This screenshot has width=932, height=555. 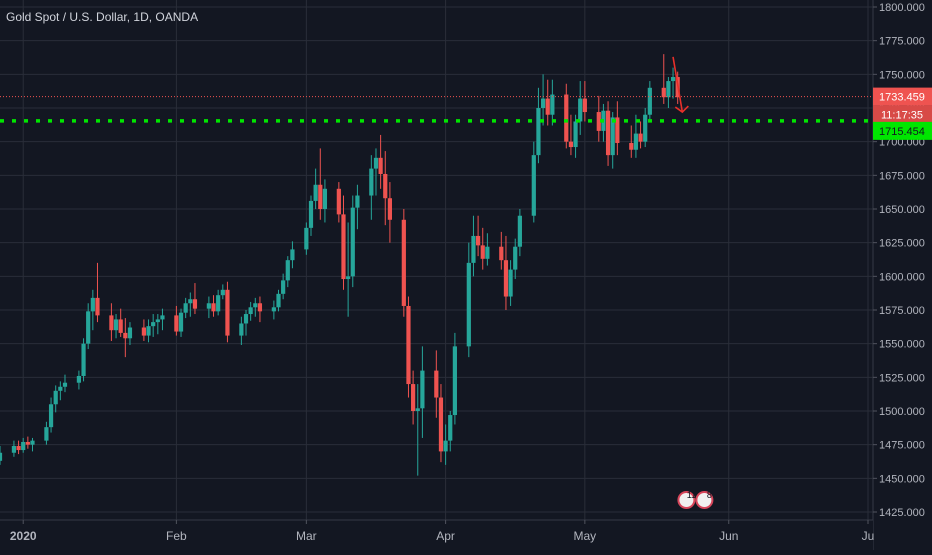 What do you see at coordinates (902, 412) in the screenshot?
I see `price-tick-label: 1500.000` at bounding box center [902, 412].